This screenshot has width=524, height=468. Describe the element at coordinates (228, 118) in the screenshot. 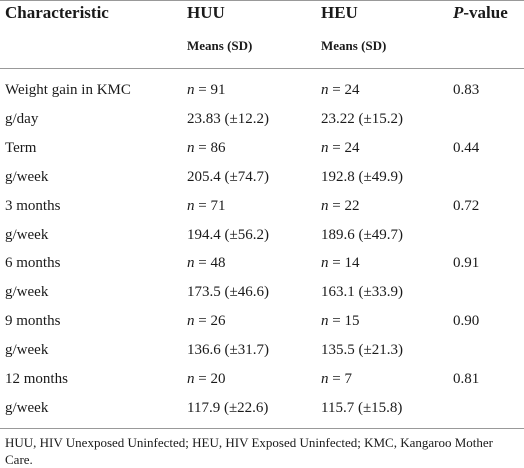

I see `cell: 23.83 (±12.2)` at that location.